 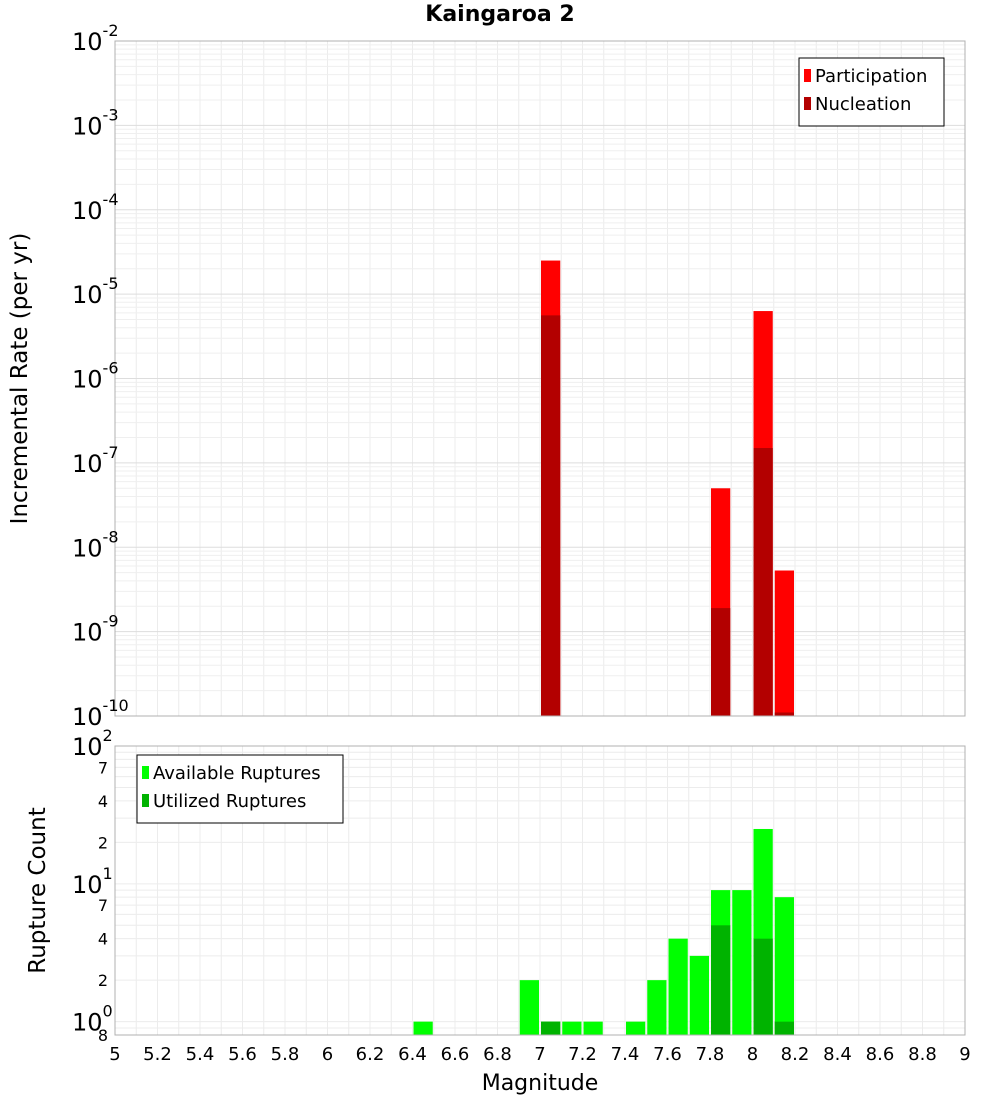 I want to click on x-tick-label: 5.4, so click(x=200, y=1054).